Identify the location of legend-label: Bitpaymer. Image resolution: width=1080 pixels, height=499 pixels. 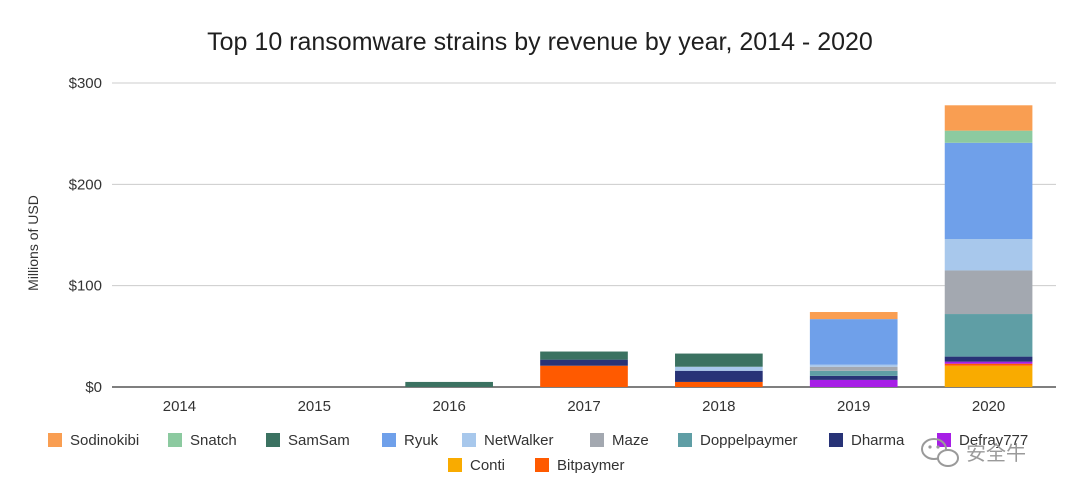
(591, 465).